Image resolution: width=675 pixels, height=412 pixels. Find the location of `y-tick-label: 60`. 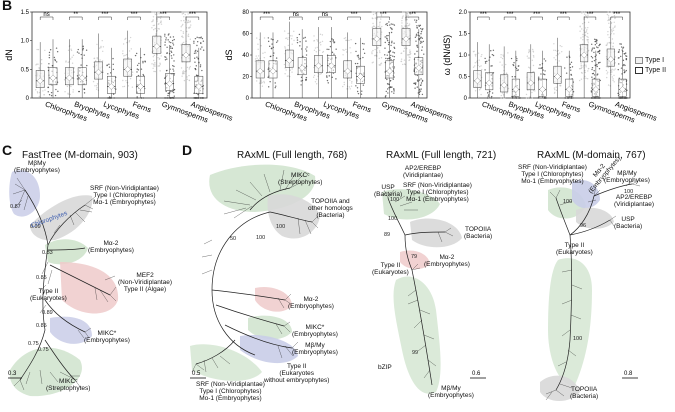

y-tick-label: 60 is located at coordinates (245, 35).